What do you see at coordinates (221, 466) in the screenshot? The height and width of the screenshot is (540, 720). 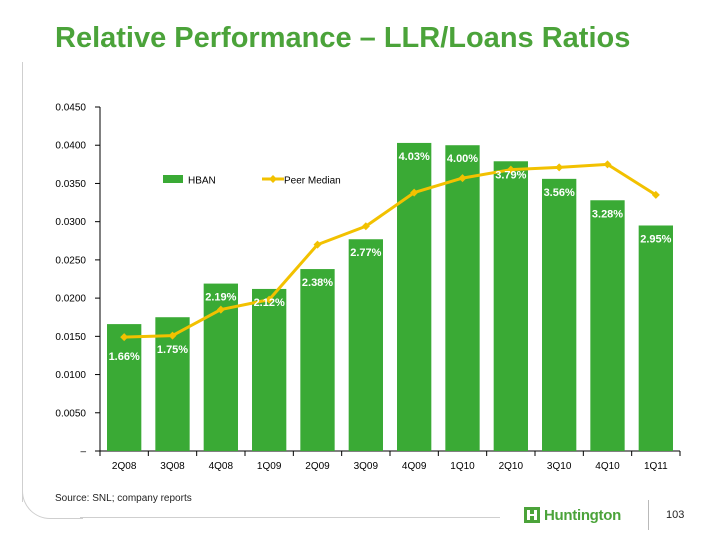 I see `x-tick-label: 4Q08` at bounding box center [221, 466].